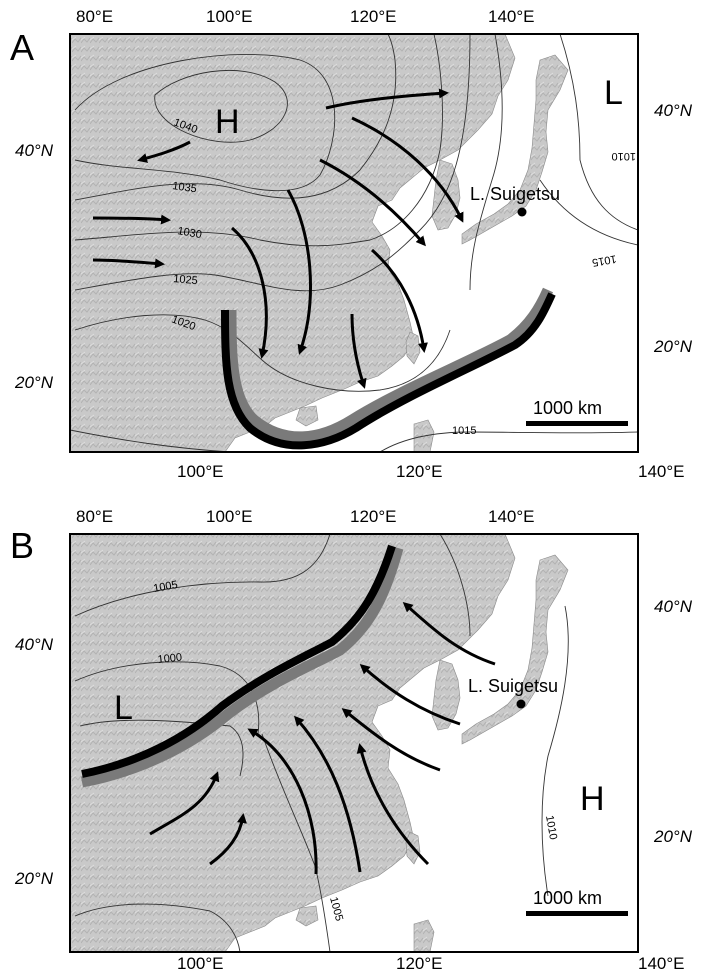 This screenshot has height=971, width=708. I want to click on isobar-label: 1005, so click(165, 587).